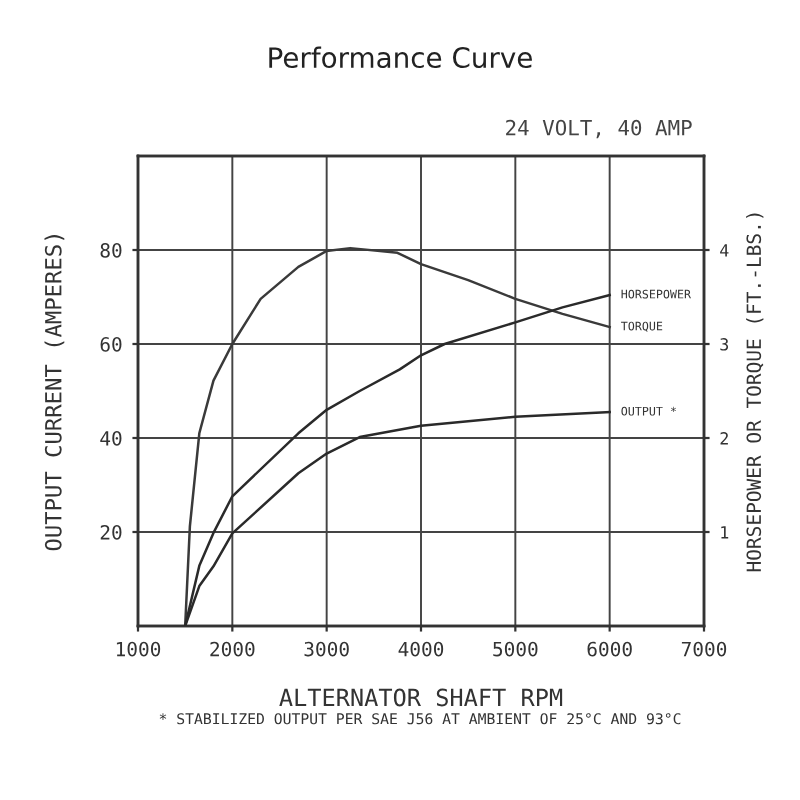  I want to click on x-tick-label: 2000, so click(232, 649).